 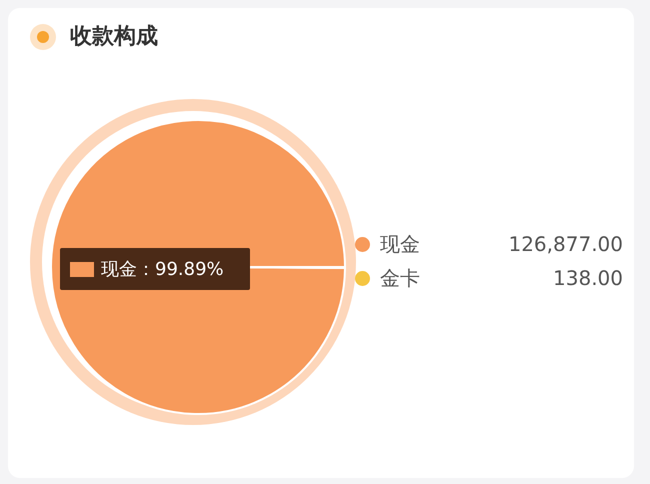 What do you see at coordinates (400, 278) in the screenshot?
I see `legend-label: 金卡` at bounding box center [400, 278].